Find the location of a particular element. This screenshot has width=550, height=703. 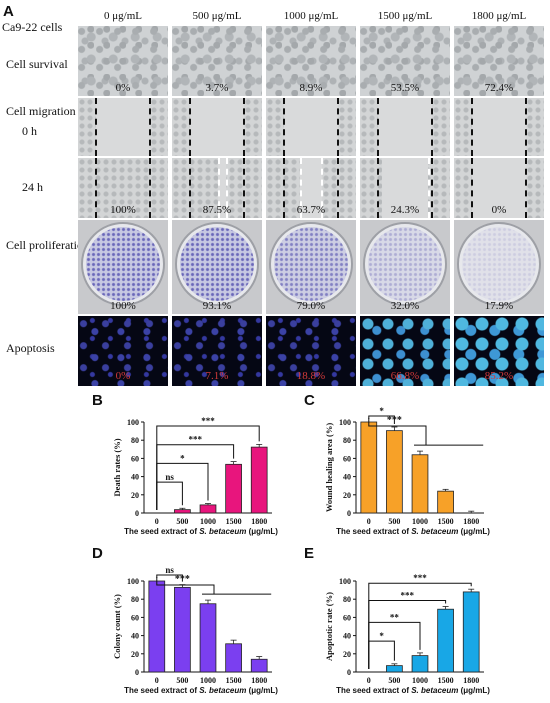

apoptosis-image-1800: 85.2% is located at coordinates (499, 351).